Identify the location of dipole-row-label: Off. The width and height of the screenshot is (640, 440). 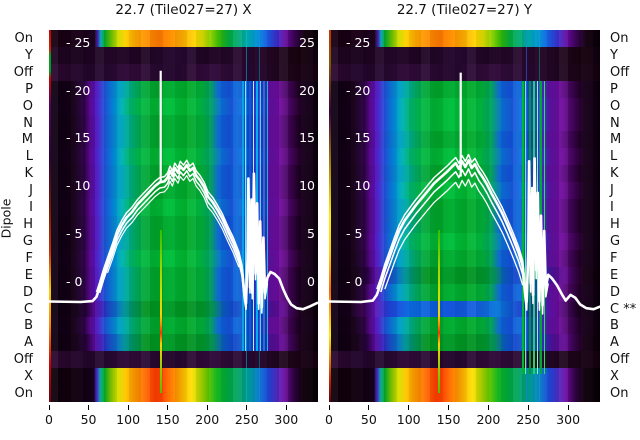
(23, 360).